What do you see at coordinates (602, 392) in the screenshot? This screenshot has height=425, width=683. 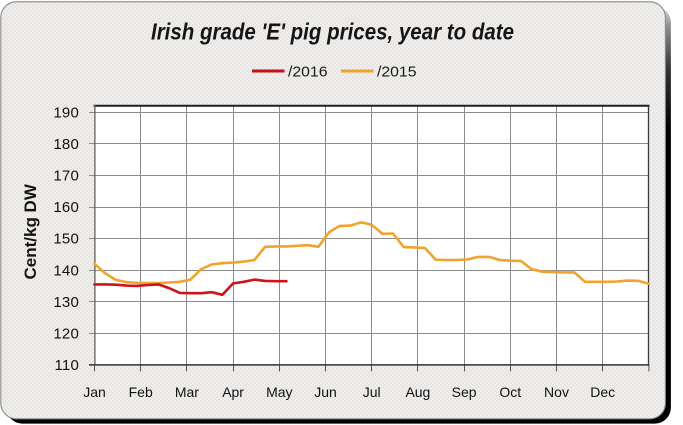 I see `svg-text: Dec` at bounding box center [602, 392].